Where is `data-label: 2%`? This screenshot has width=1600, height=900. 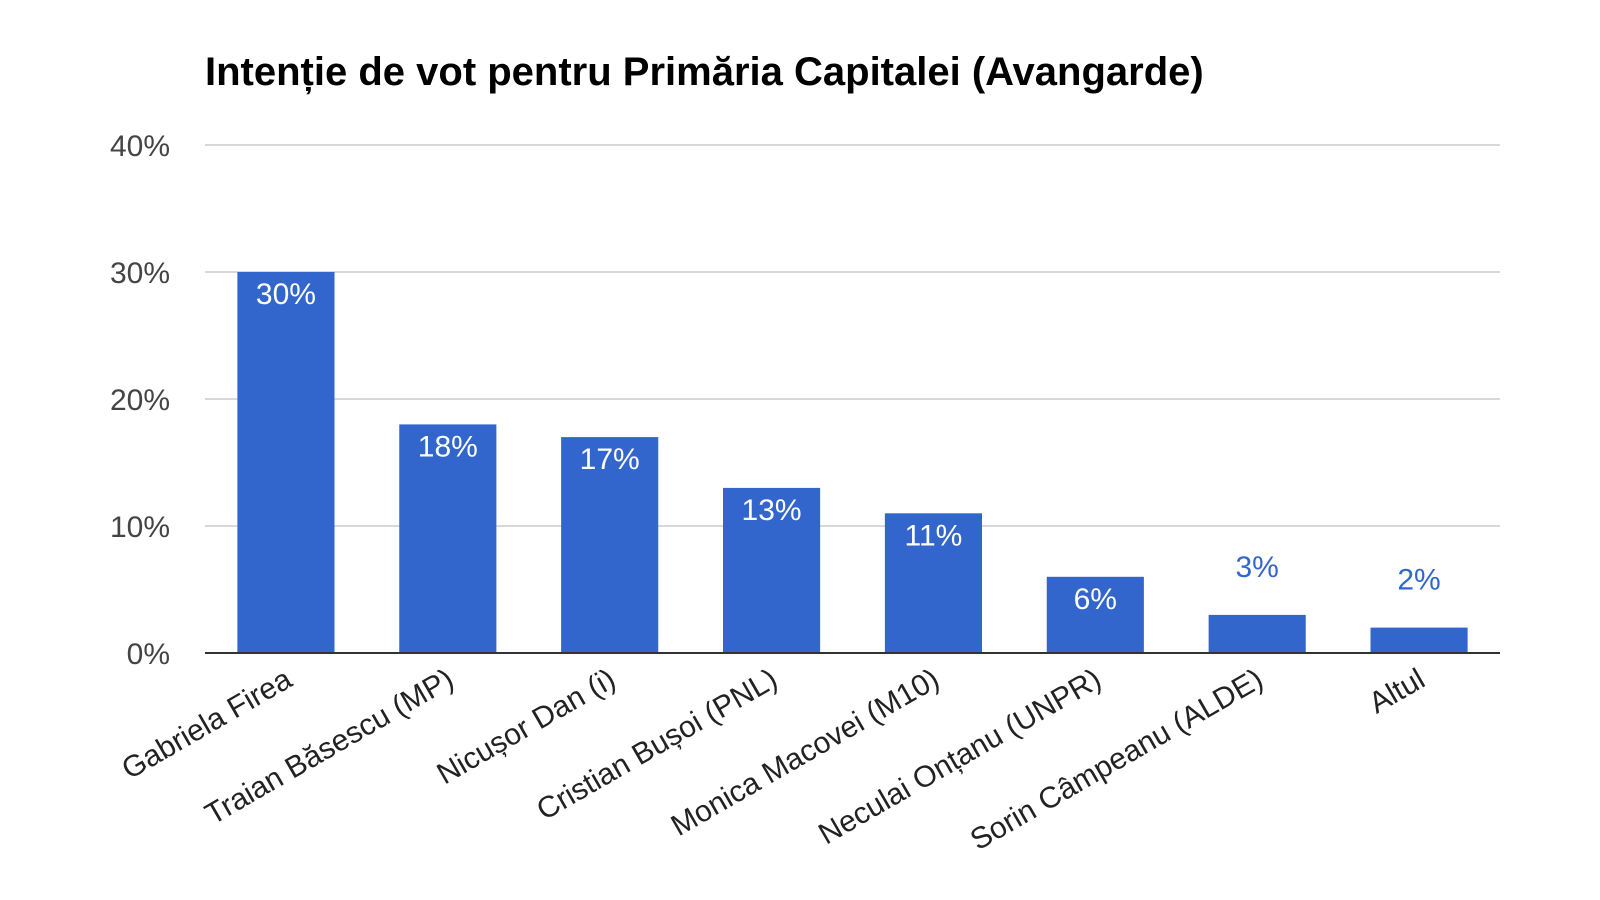
data-label: 2% is located at coordinates (1418, 580).